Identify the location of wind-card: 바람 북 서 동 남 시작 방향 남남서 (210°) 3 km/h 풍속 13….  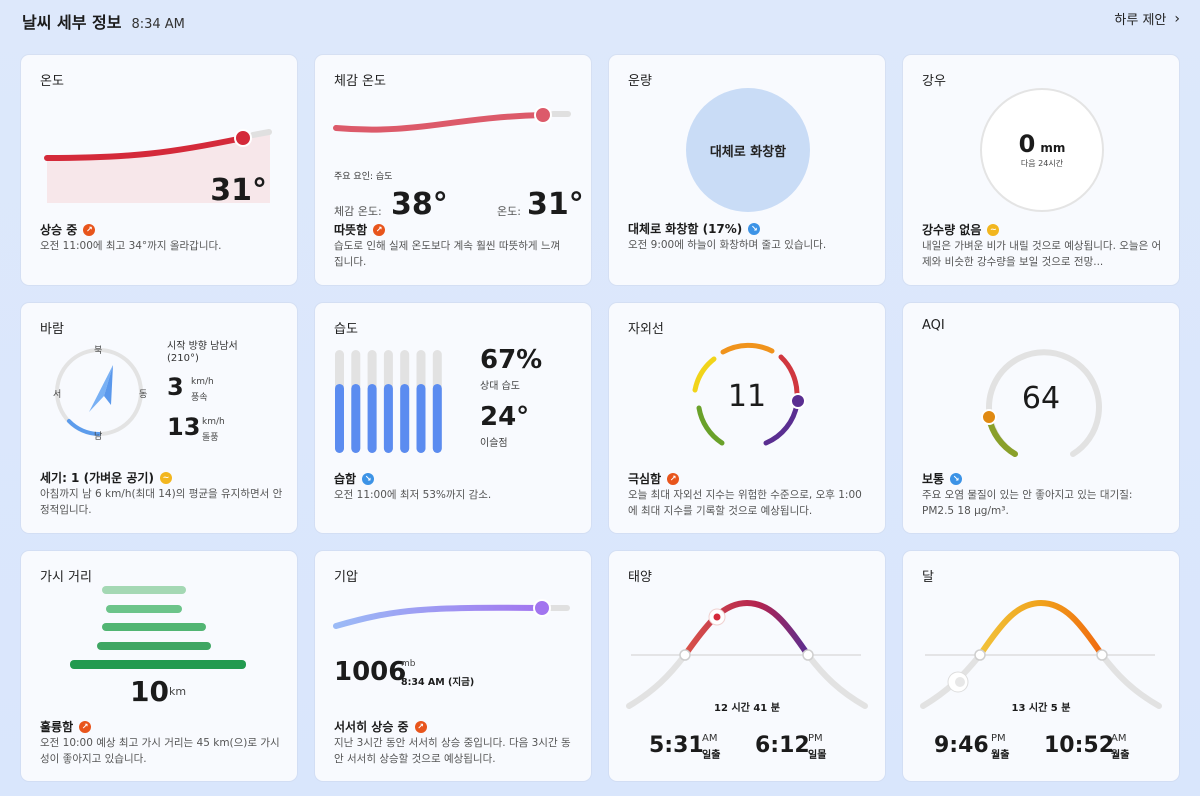
(159, 418).